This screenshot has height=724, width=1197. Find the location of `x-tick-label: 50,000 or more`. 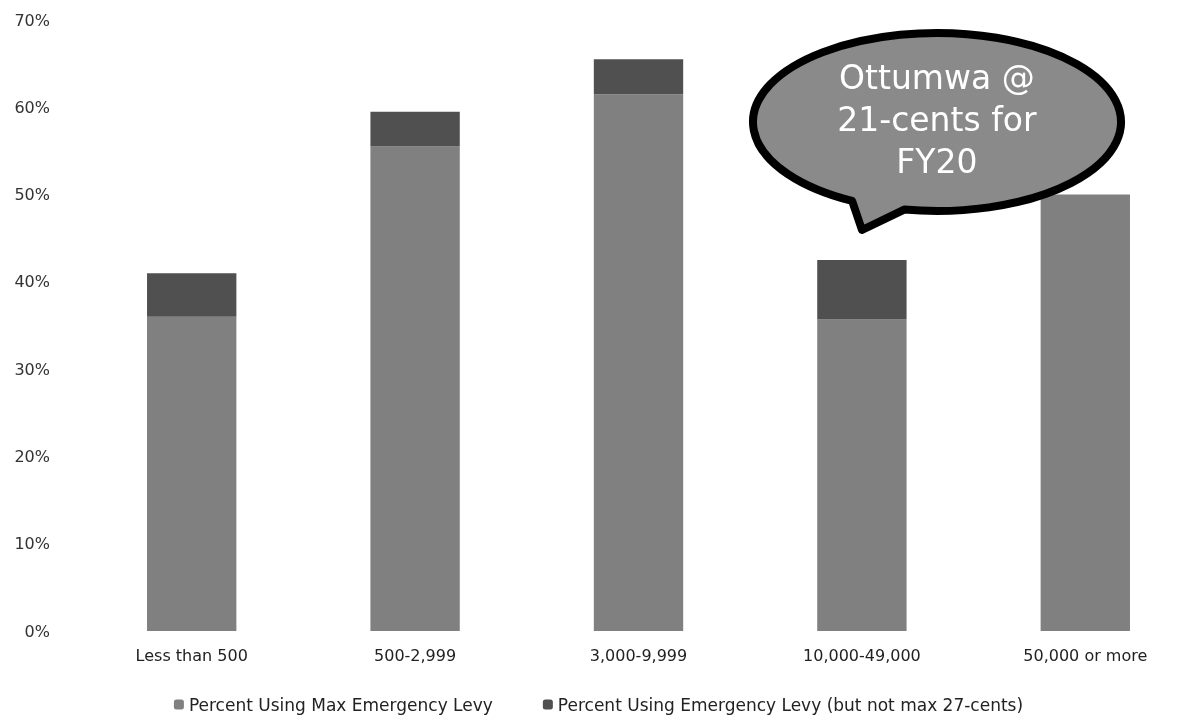

x-tick-label: 50,000 or more is located at coordinates (1085, 655).